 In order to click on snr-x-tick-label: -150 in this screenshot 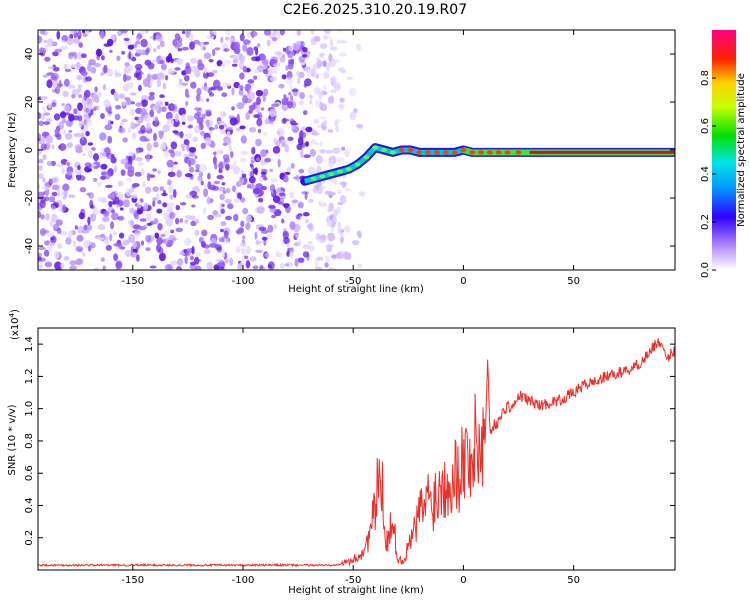, I will do `click(132, 580)`.